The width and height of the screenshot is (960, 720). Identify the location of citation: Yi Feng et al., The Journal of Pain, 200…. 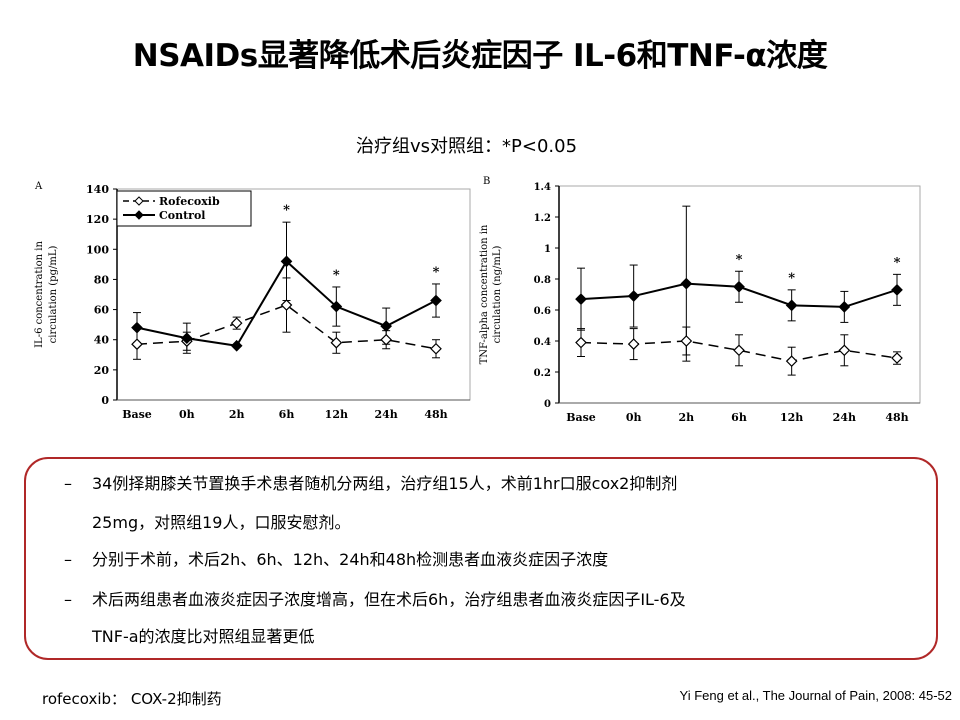
(815, 695).